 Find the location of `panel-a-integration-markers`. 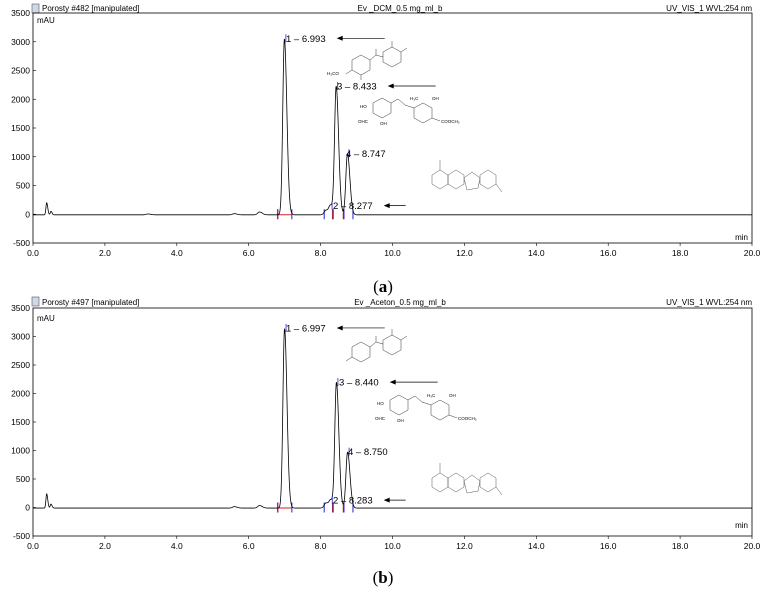

panel-a-integration-markers is located at coordinates (315, 214).